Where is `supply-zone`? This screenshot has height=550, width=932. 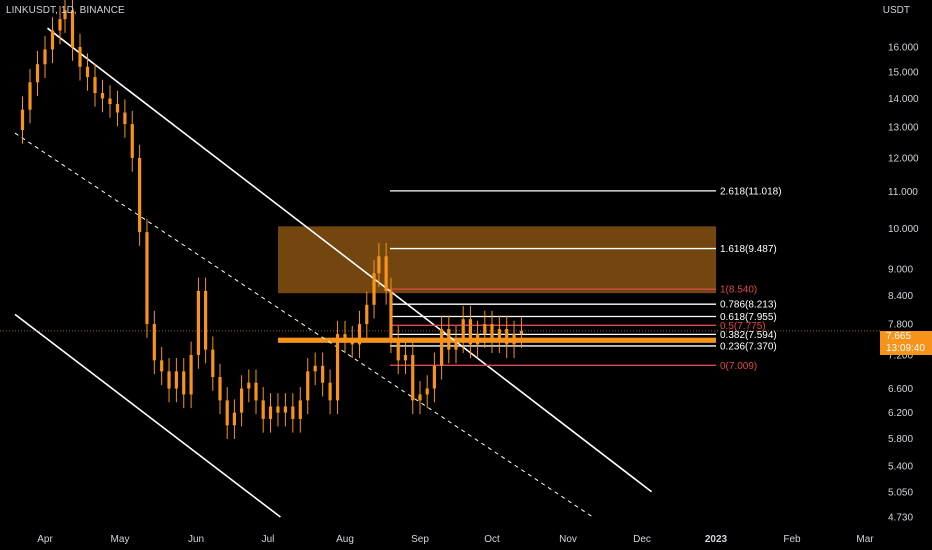
supply-zone is located at coordinates (497, 260).